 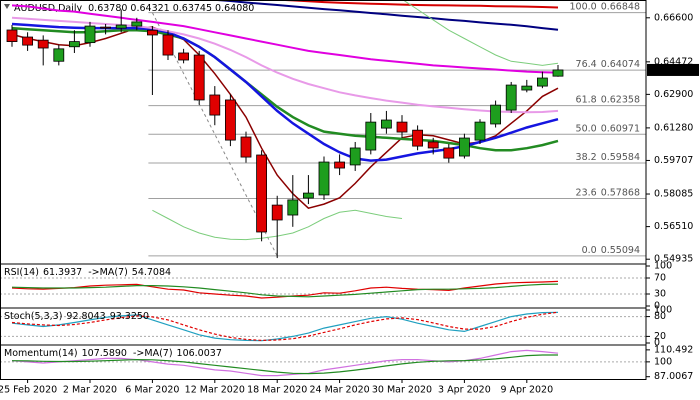 What do you see at coordinates (673, 349) in the screenshot?
I see `y-tick-label: 110.492` at bounding box center [673, 349].